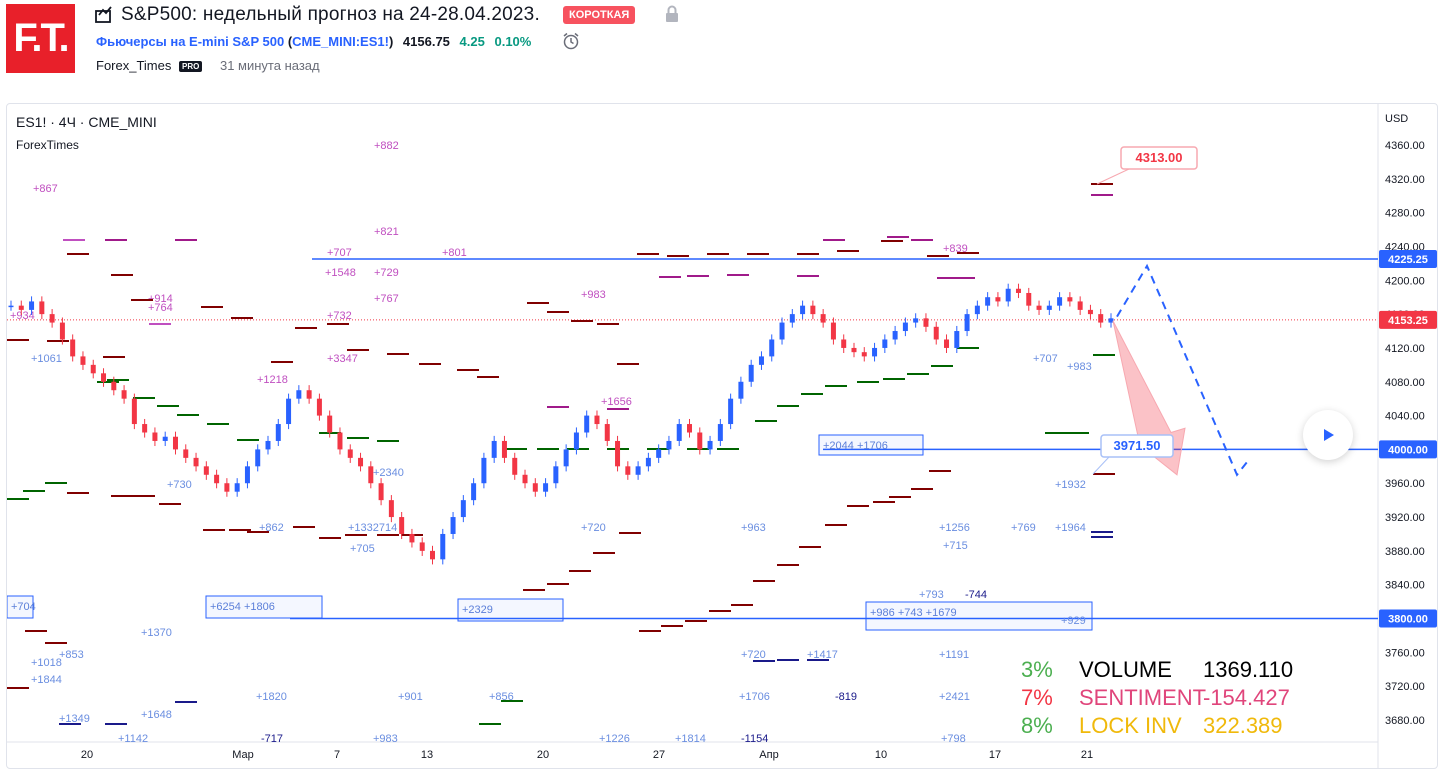 The height and width of the screenshot is (775, 1441). Describe the element at coordinates (362, 549) in the screenshot. I see `indicator-label: +705` at that location.